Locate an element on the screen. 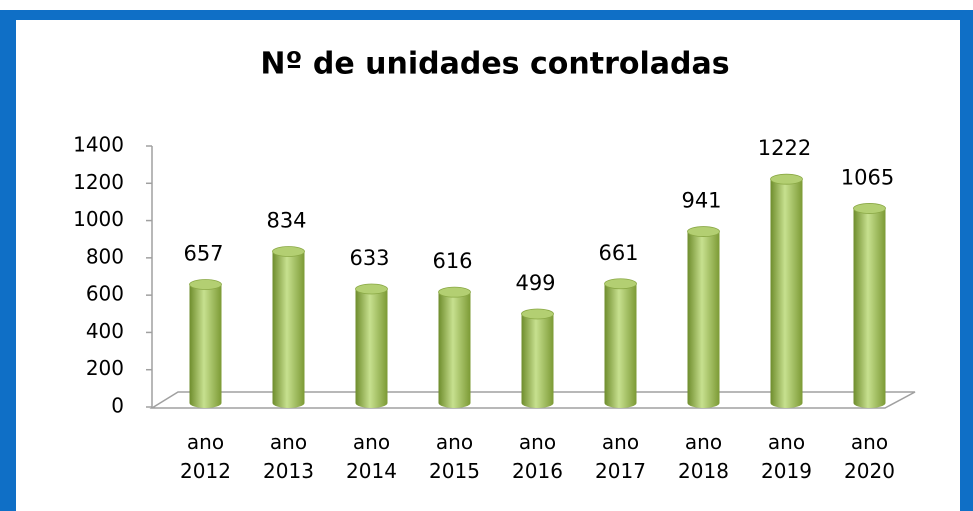 Image resolution: width=973 pixels, height=511 pixels. value-label: 616 is located at coordinates (452, 261).